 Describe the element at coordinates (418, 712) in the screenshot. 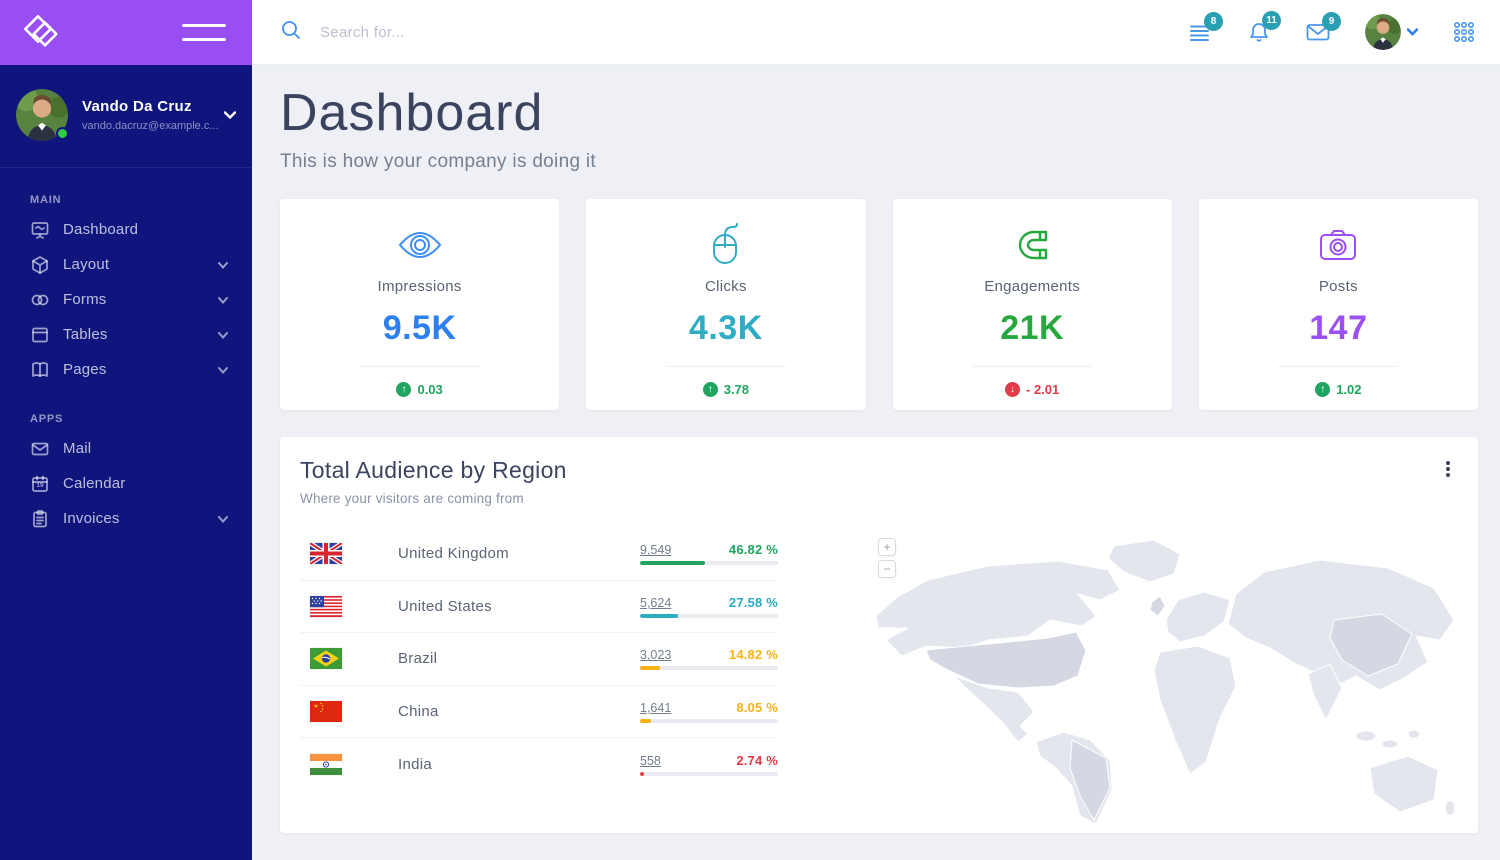

I see `country-label: China` at that location.